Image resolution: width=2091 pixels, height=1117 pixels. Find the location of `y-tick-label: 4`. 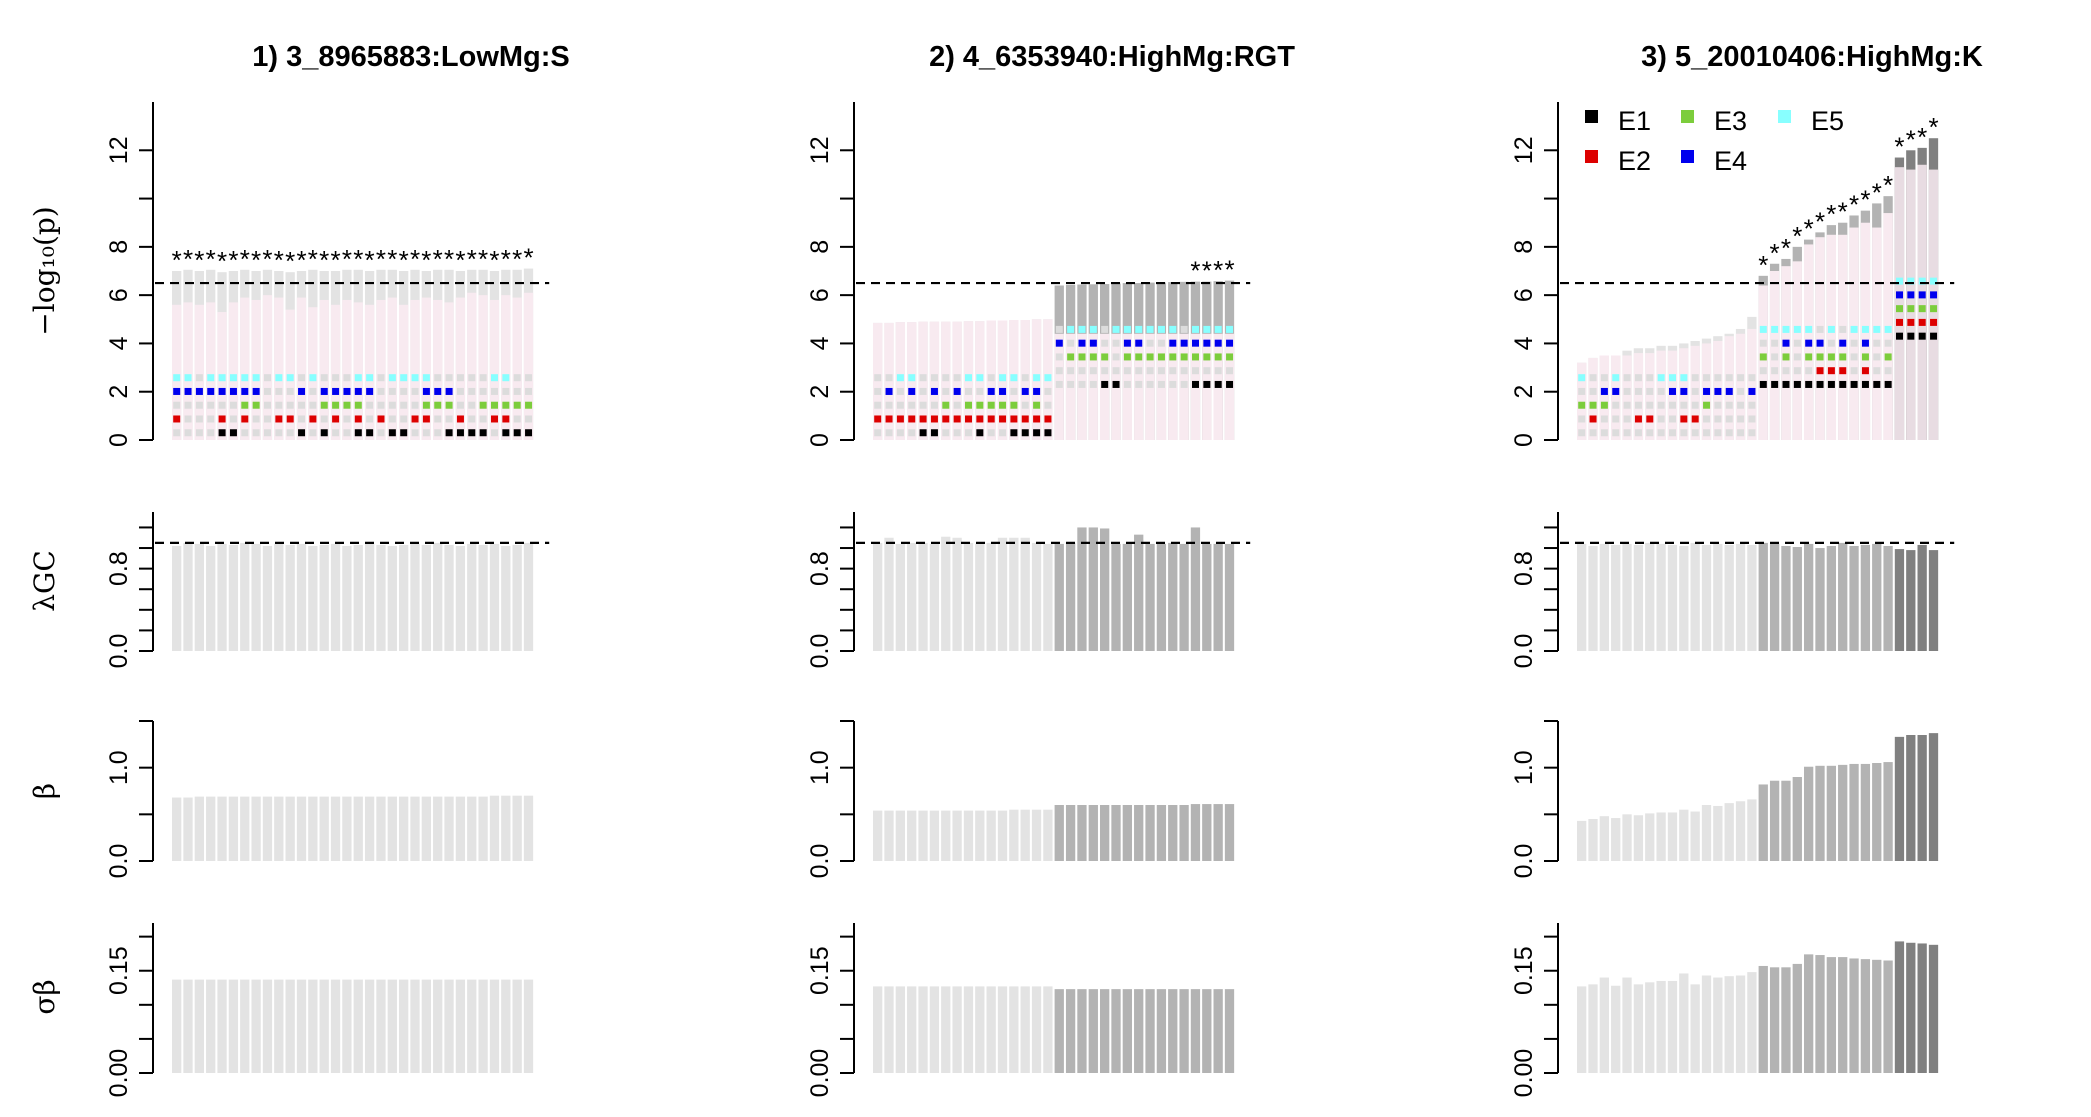

y-tick-label: 4 is located at coordinates (1524, 343).